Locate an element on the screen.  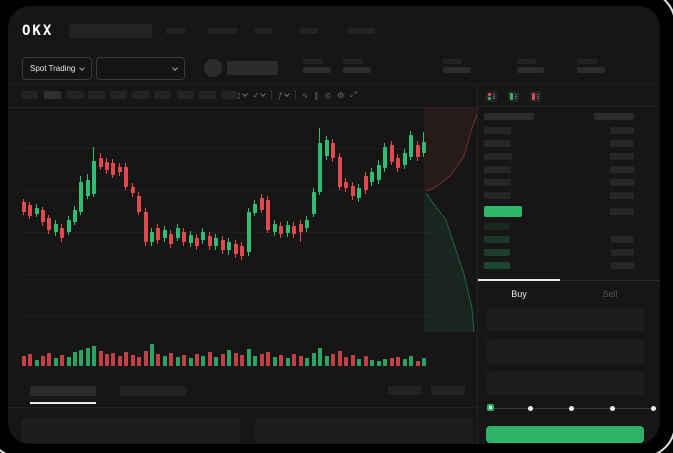
buy-submit-button is located at coordinates (565, 434).